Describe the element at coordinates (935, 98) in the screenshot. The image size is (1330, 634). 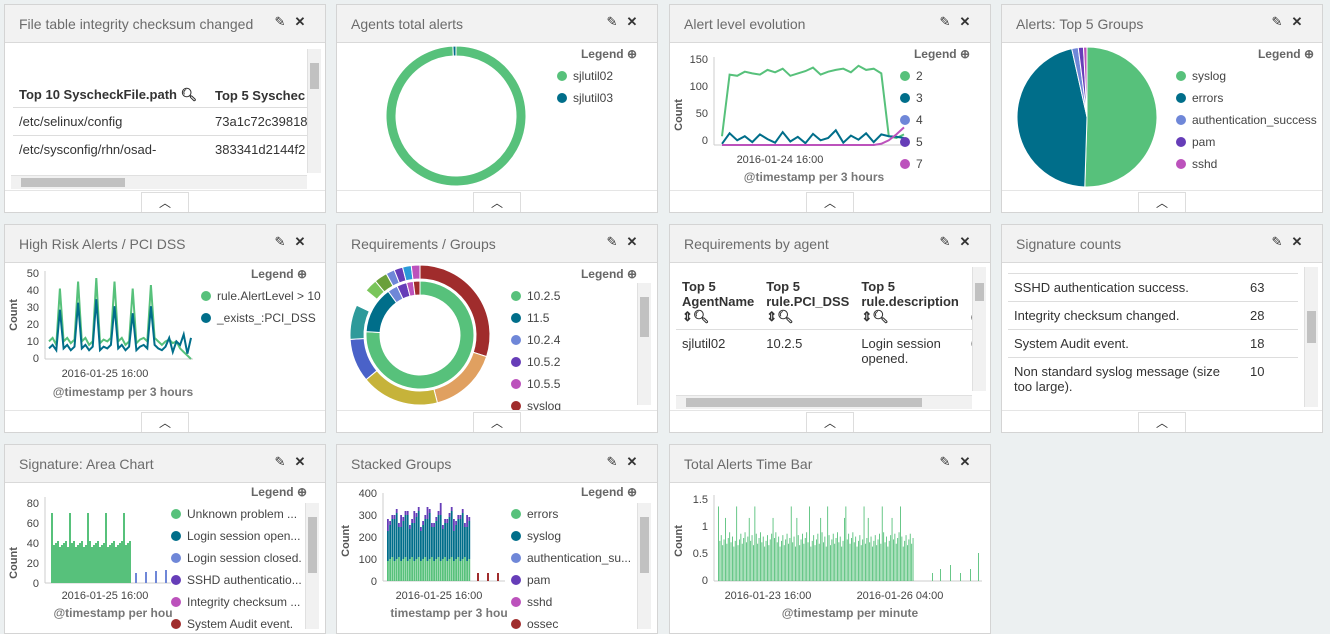
I see `legend-item: 3` at that location.